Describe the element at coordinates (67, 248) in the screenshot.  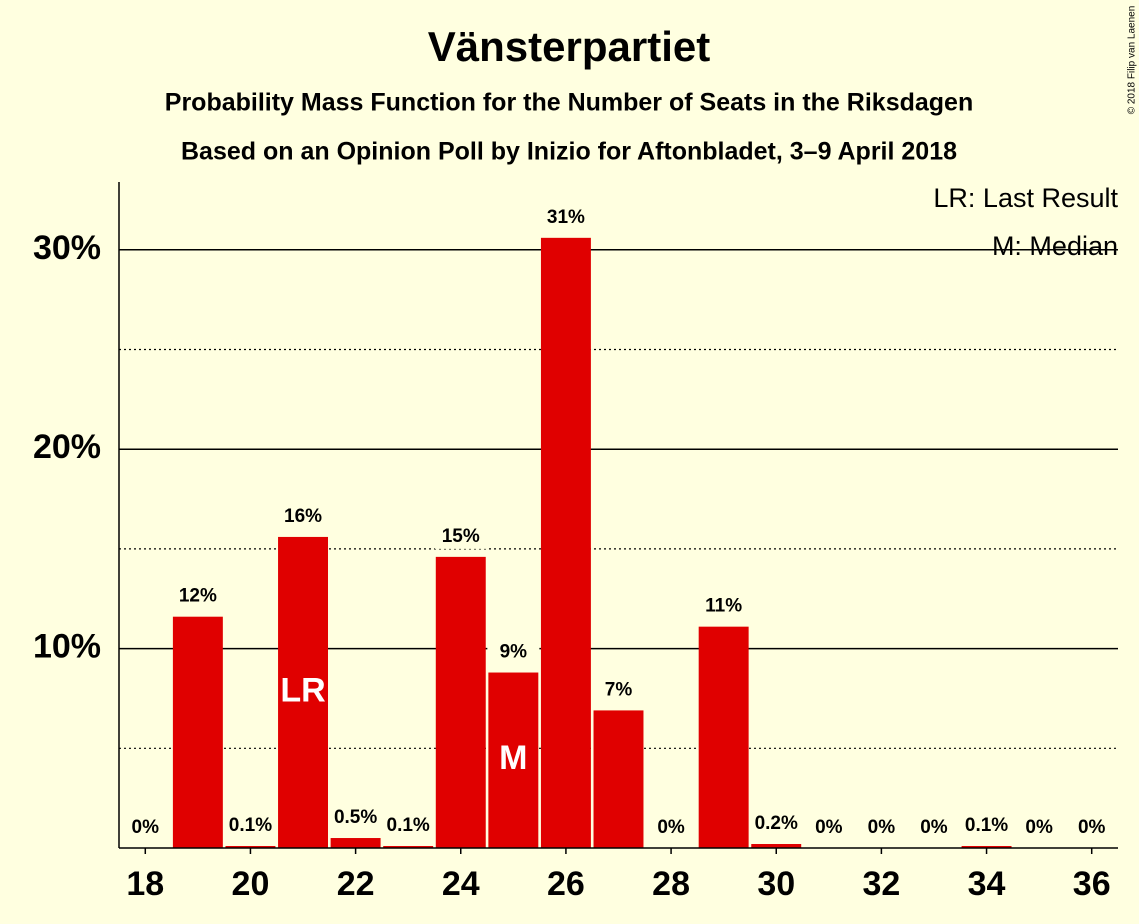
I see `y-tick-label: 30%` at that location.